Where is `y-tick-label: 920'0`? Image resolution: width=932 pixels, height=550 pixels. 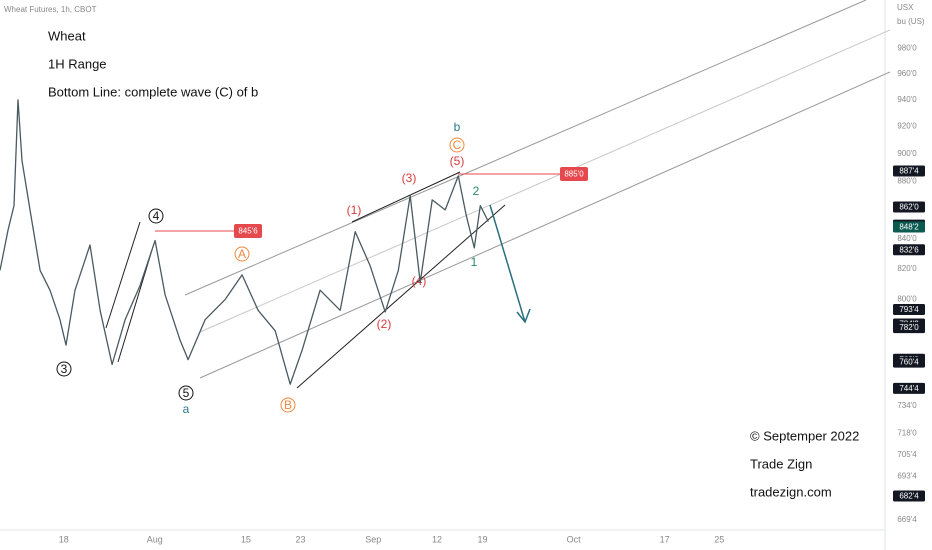
y-tick-label: 920'0 is located at coordinates (907, 126).